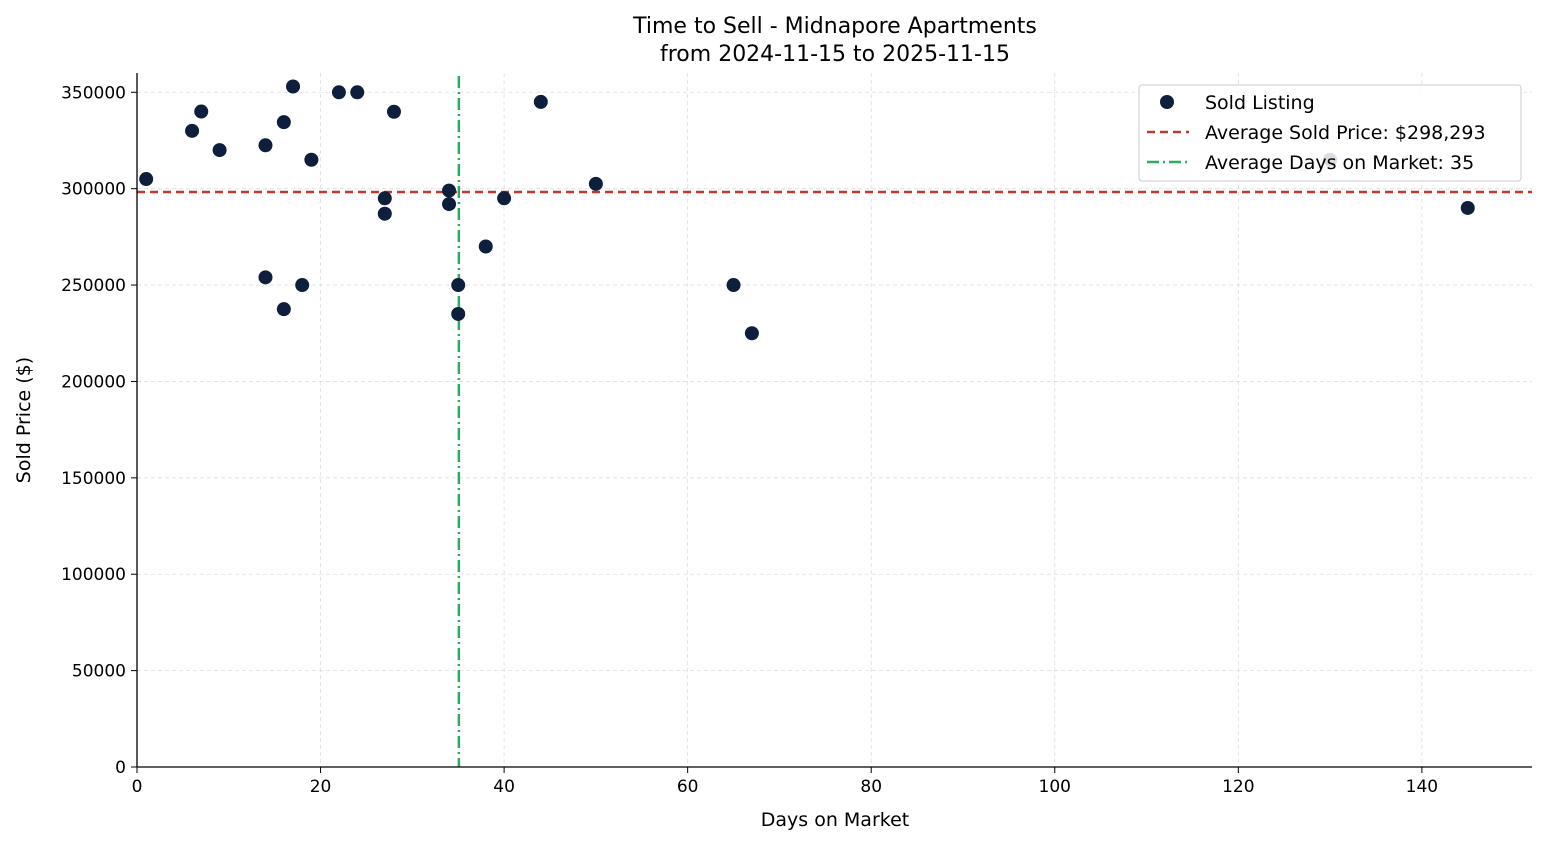  Describe the element at coordinates (99, 672) in the screenshot. I see `y-tick-label: 50000` at that location.